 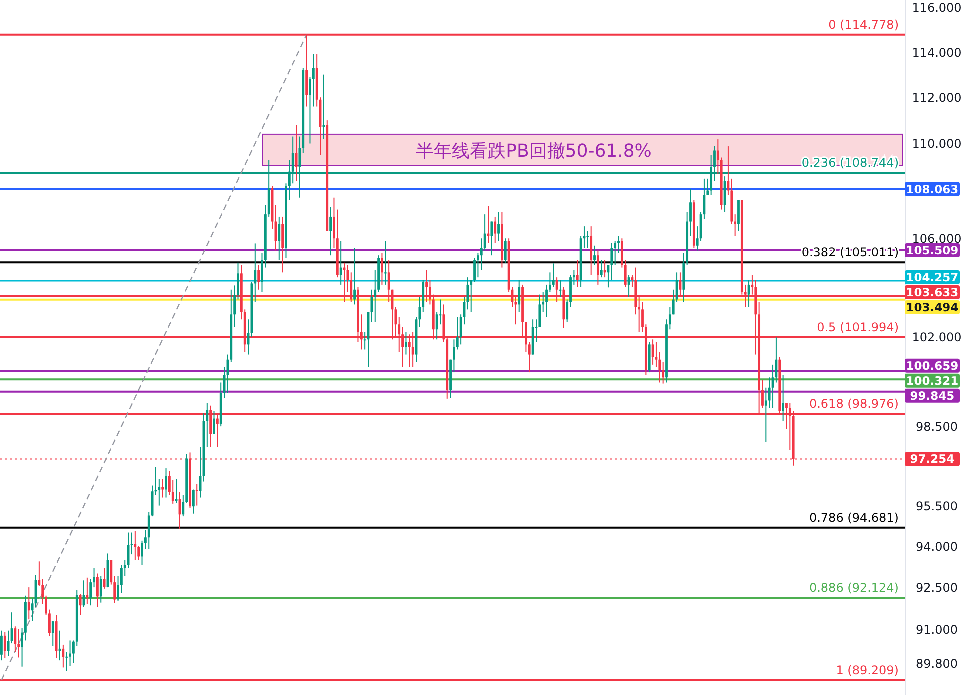 I want to click on annotation: 1 (89.209), so click(x=867, y=670).